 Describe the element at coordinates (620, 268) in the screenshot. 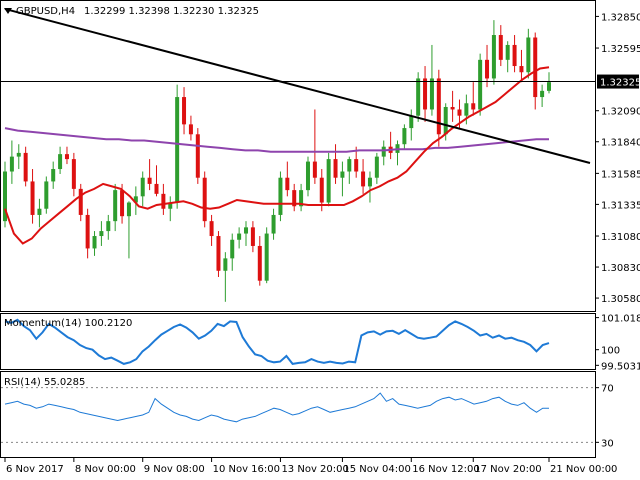

I see `price-tick-label: 1.30830` at that location.